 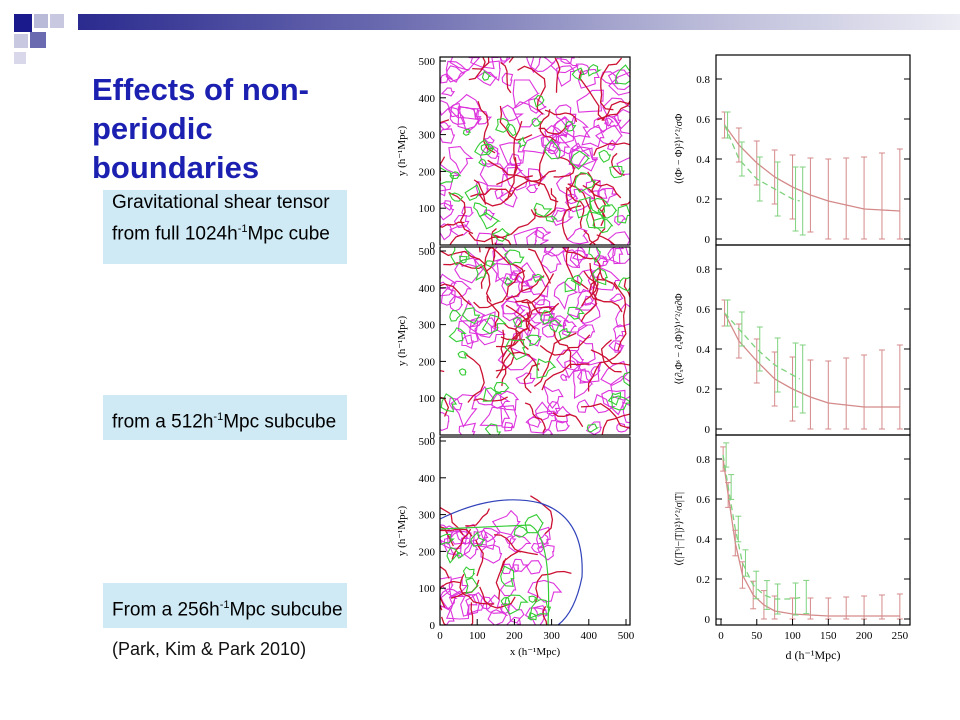 What do you see at coordinates (703, 350) in the screenshot?
I see `y-tick-label: 0.4` at bounding box center [703, 350].